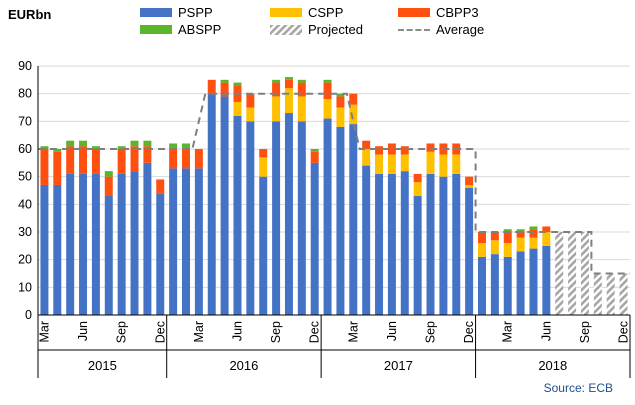 This screenshot has height=405, width=635. Describe the element at coordinates (25, 94) in the screenshot. I see `y-tick-label: 80` at that location.